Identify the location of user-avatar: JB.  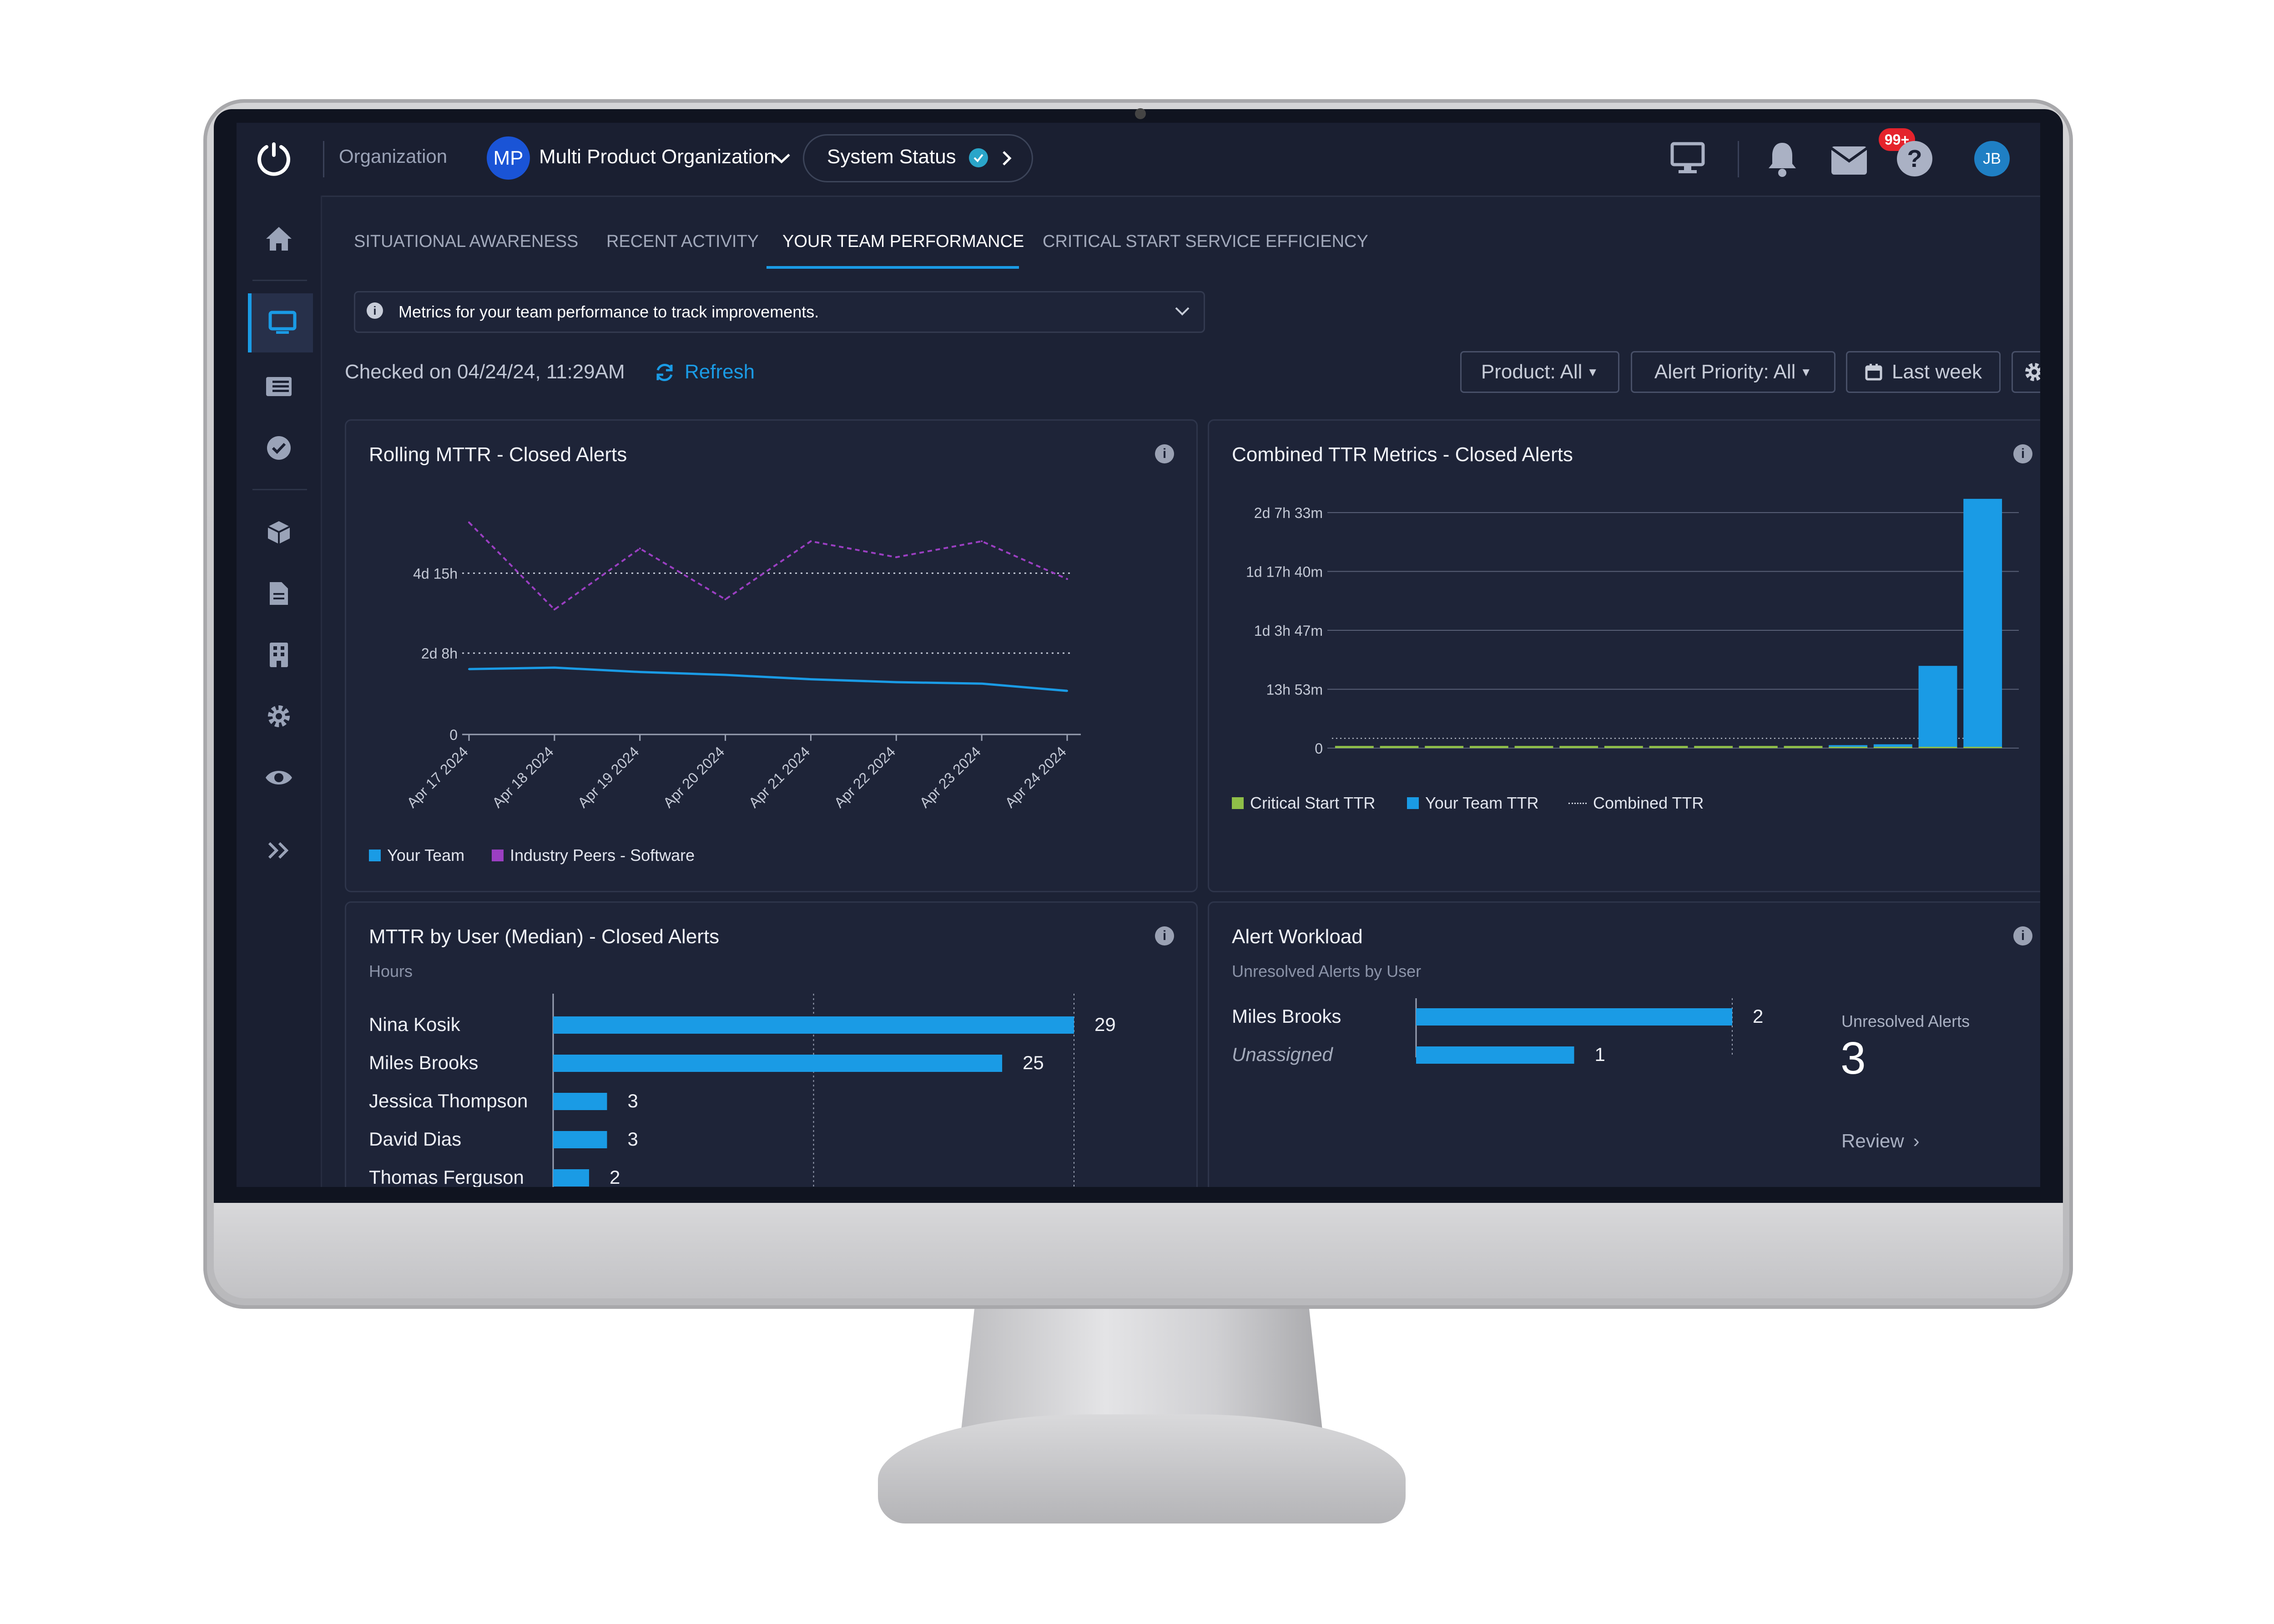
(1992, 158).